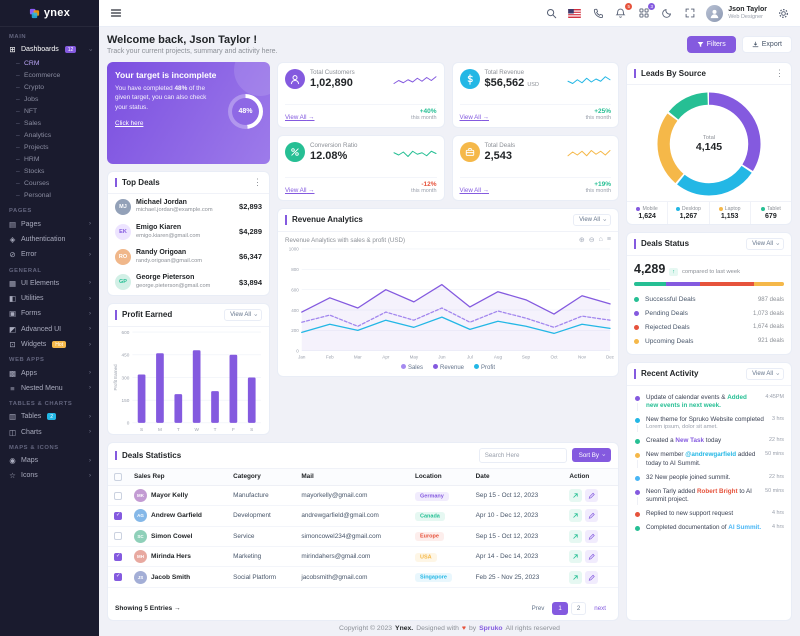  I want to click on app-logo: ynex, so click(49, 13).